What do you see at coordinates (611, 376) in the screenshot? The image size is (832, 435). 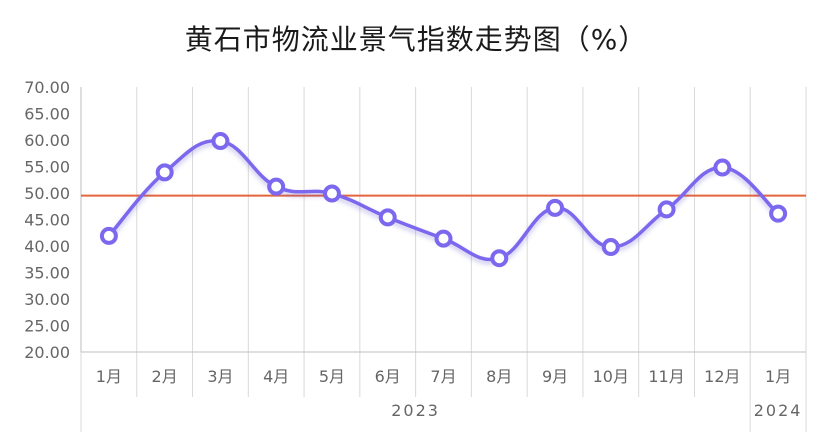 I see `x-tick-label: 10月` at bounding box center [611, 376].